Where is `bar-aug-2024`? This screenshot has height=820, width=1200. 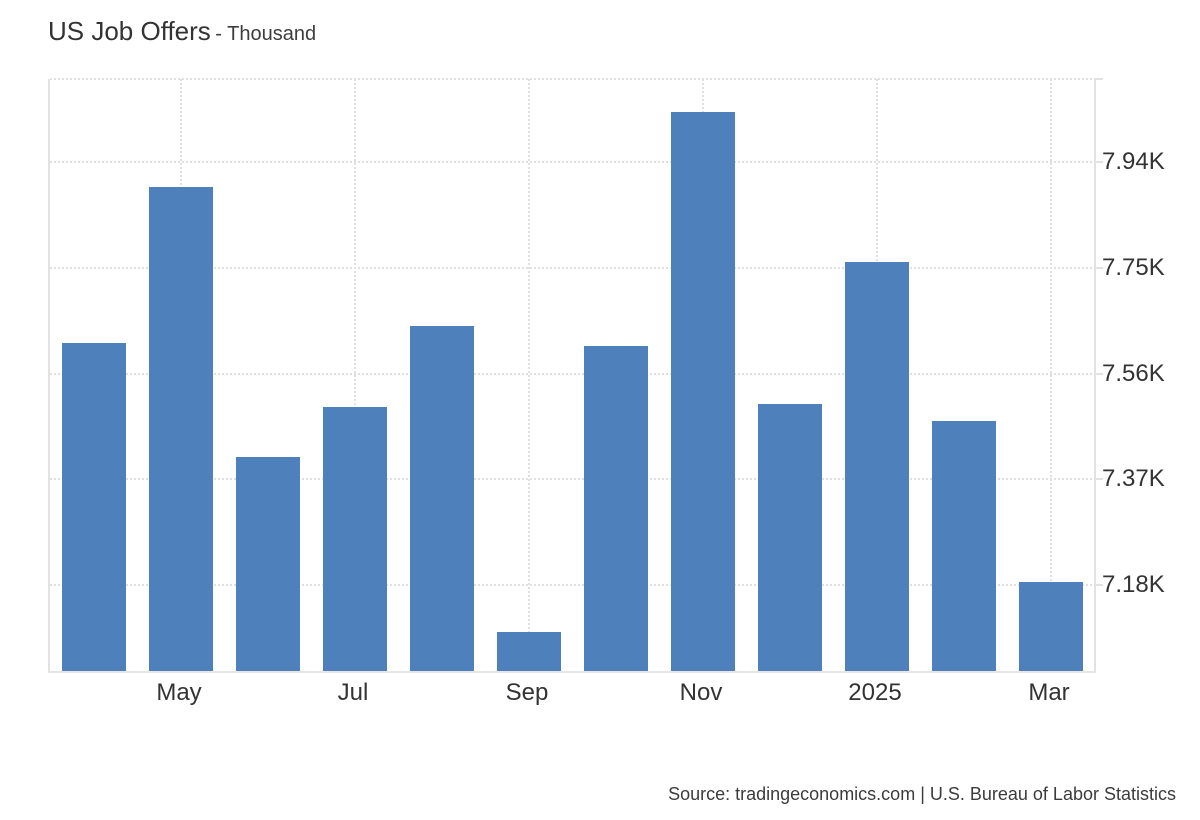 bar-aug-2024 is located at coordinates (442, 498).